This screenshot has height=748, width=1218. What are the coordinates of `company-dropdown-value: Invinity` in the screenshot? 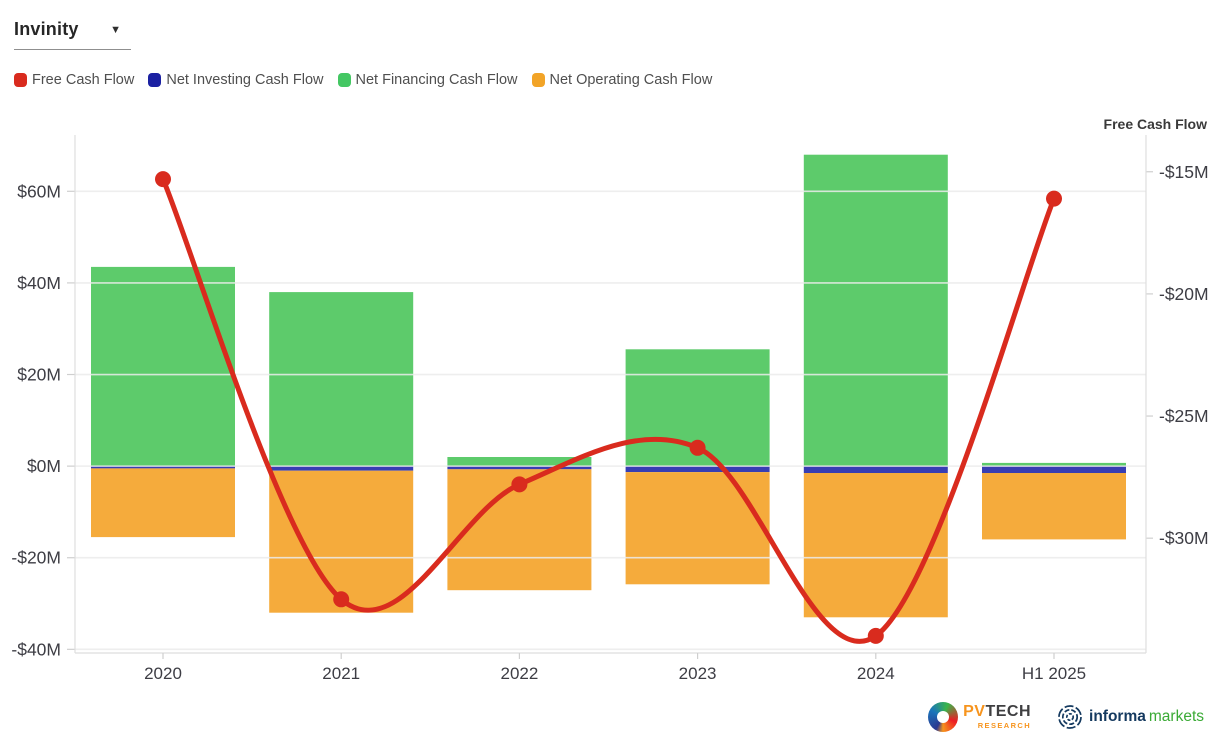 It's located at (46, 29).